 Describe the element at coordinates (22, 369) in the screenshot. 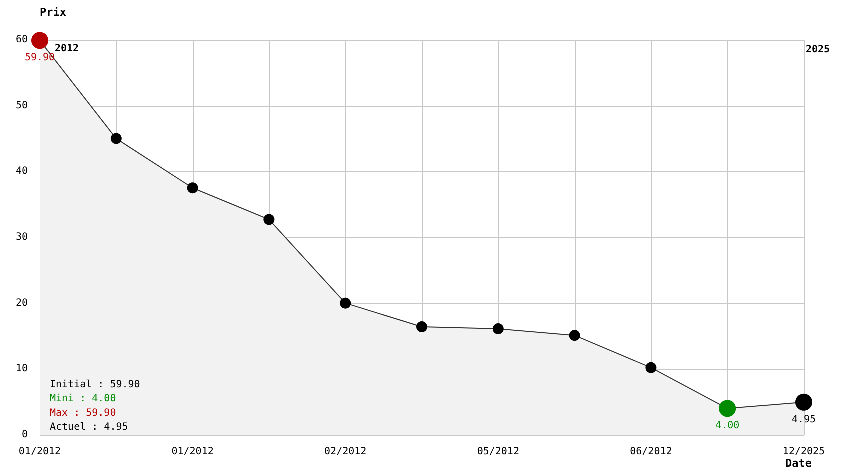

I see `y-tick-label: 10` at that location.